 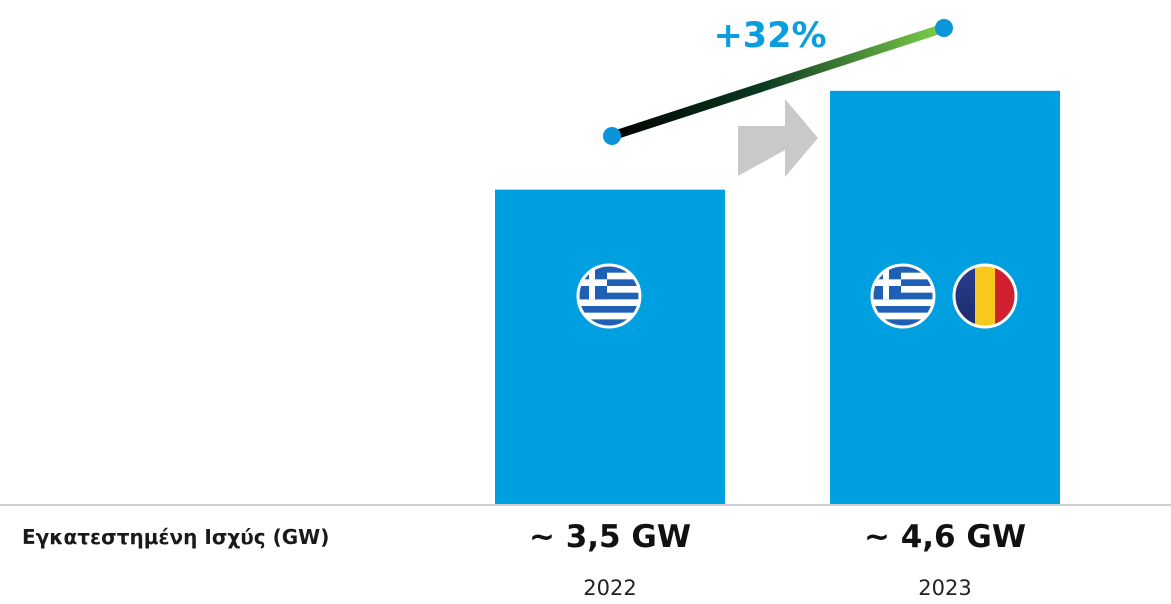 I want to click on flags-layer, so click(x=797, y=296).